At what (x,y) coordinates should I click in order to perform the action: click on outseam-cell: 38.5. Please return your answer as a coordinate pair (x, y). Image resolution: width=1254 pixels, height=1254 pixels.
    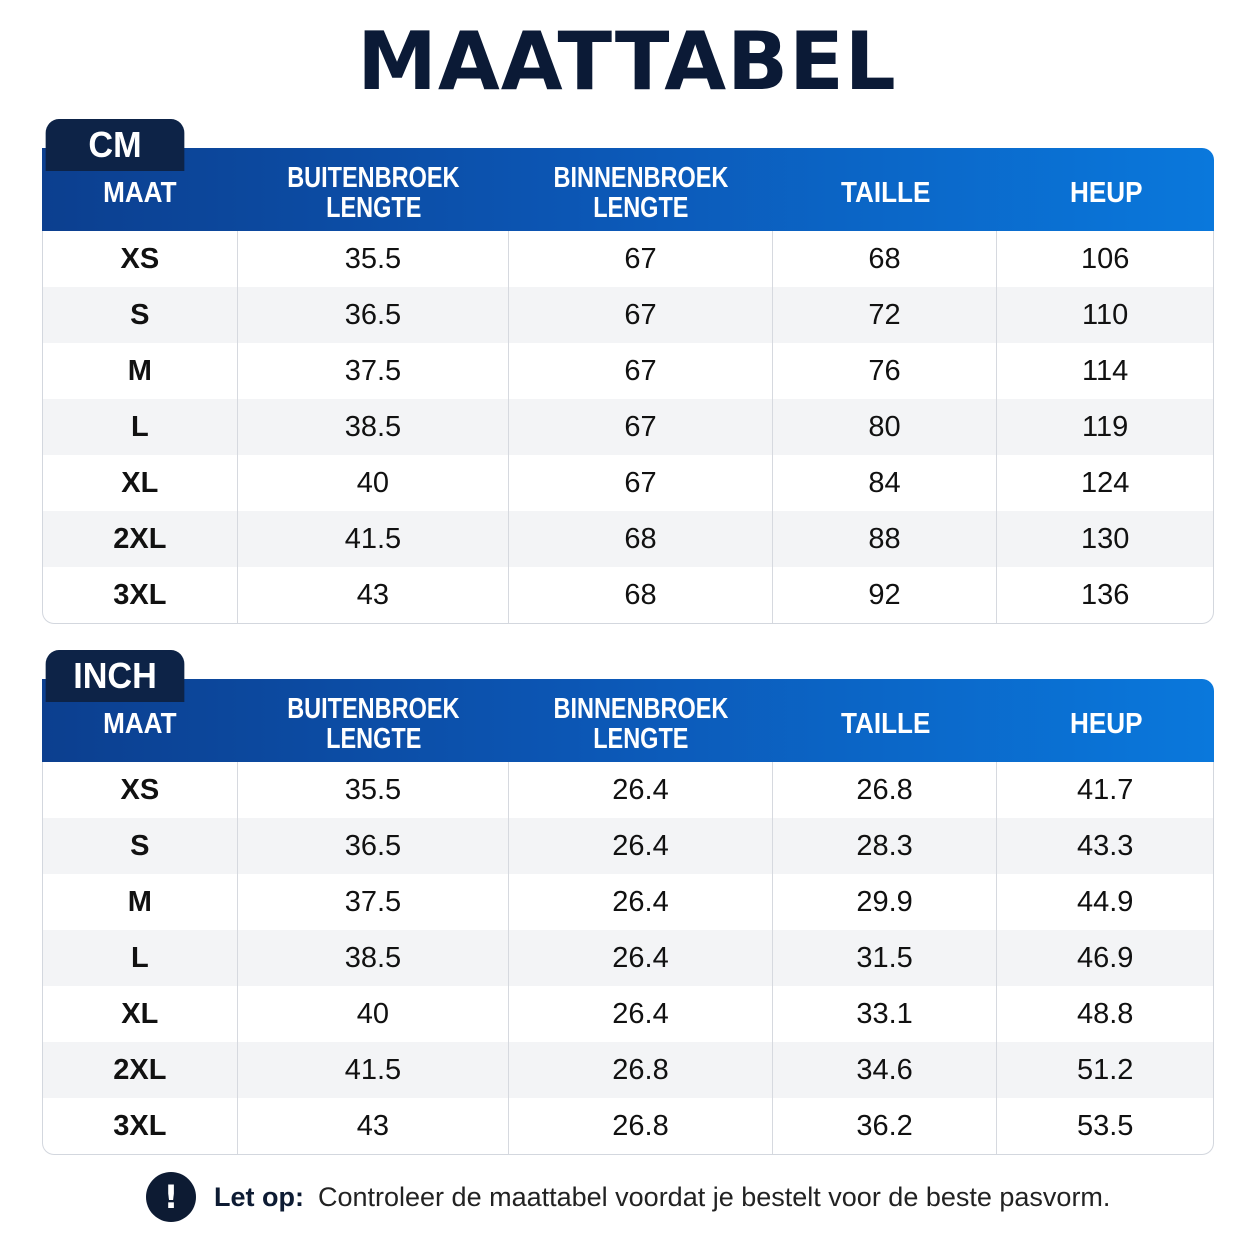
    Looking at the image, I should click on (374, 427).